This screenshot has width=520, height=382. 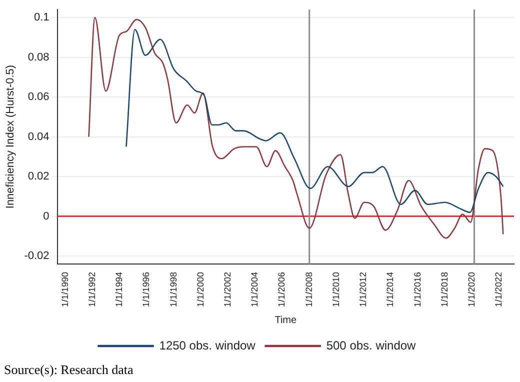 I want to click on x-tick-label: 1/1/2018, so click(x=444, y=290).